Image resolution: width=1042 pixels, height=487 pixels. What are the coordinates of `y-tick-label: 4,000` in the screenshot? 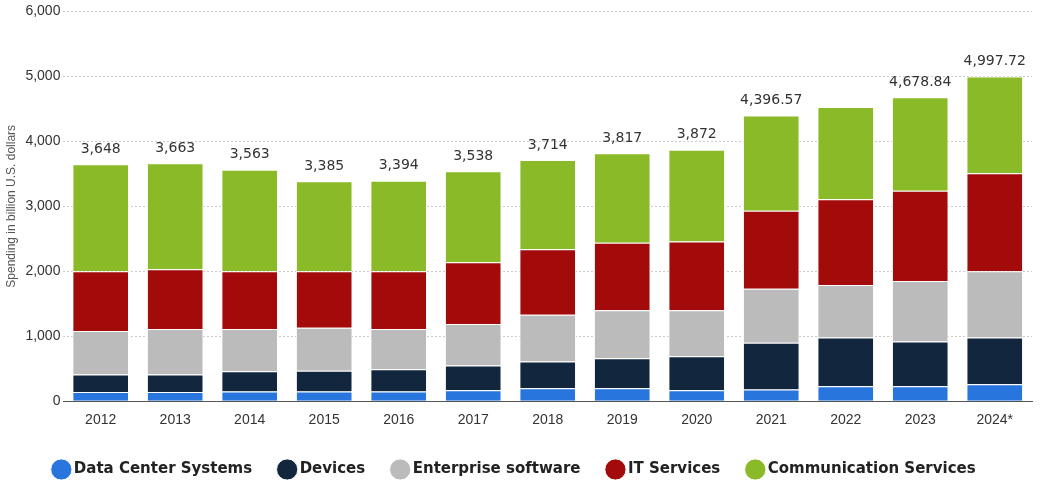 It's located at (43, 140).